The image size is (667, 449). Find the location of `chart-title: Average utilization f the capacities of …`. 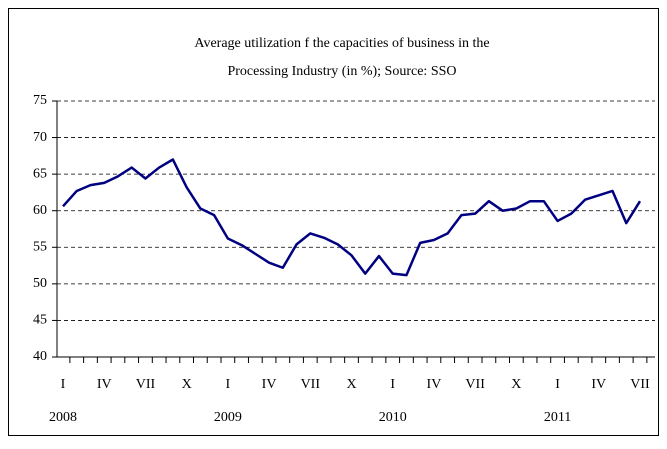

chart-title: Average utilization f the capacities of … is located at coordinates (341, 43).